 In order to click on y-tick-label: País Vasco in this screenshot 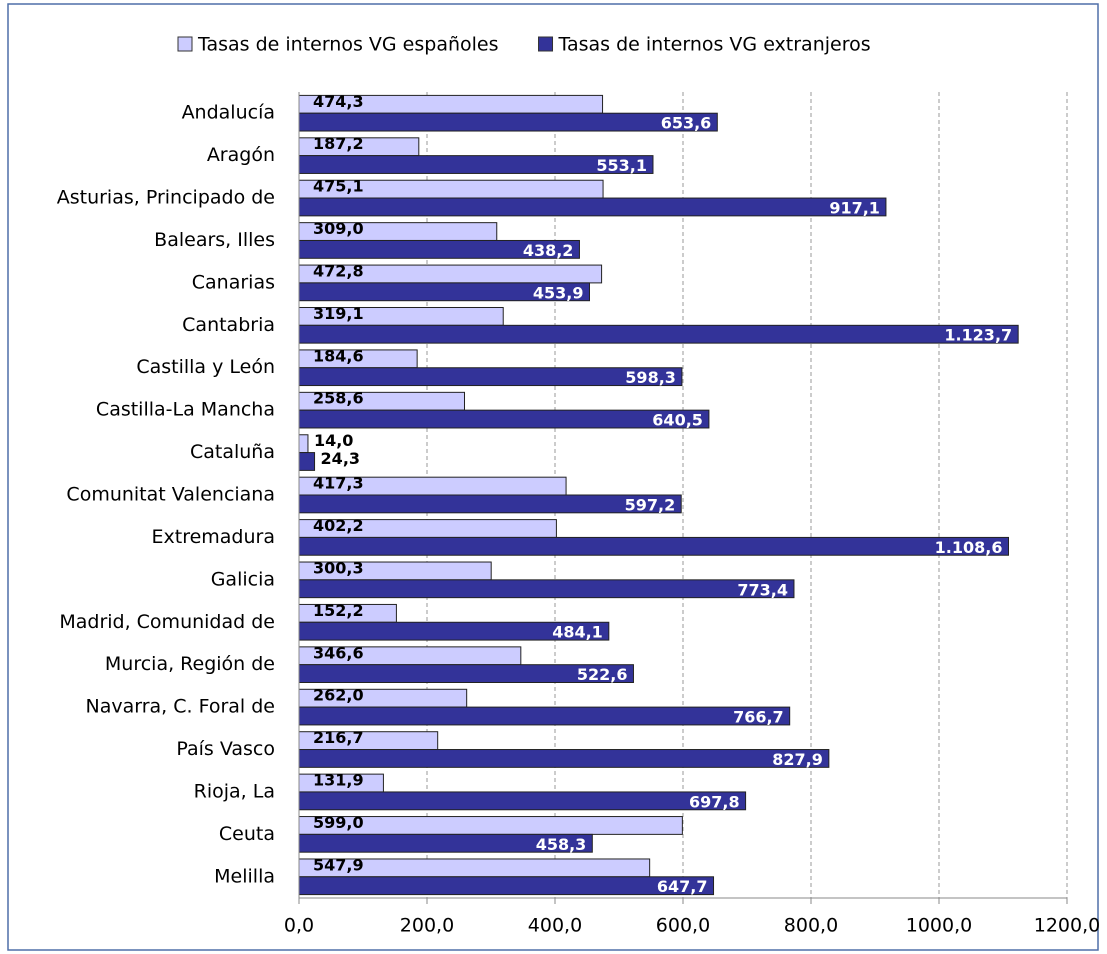, I will do `click(225, 749)`.